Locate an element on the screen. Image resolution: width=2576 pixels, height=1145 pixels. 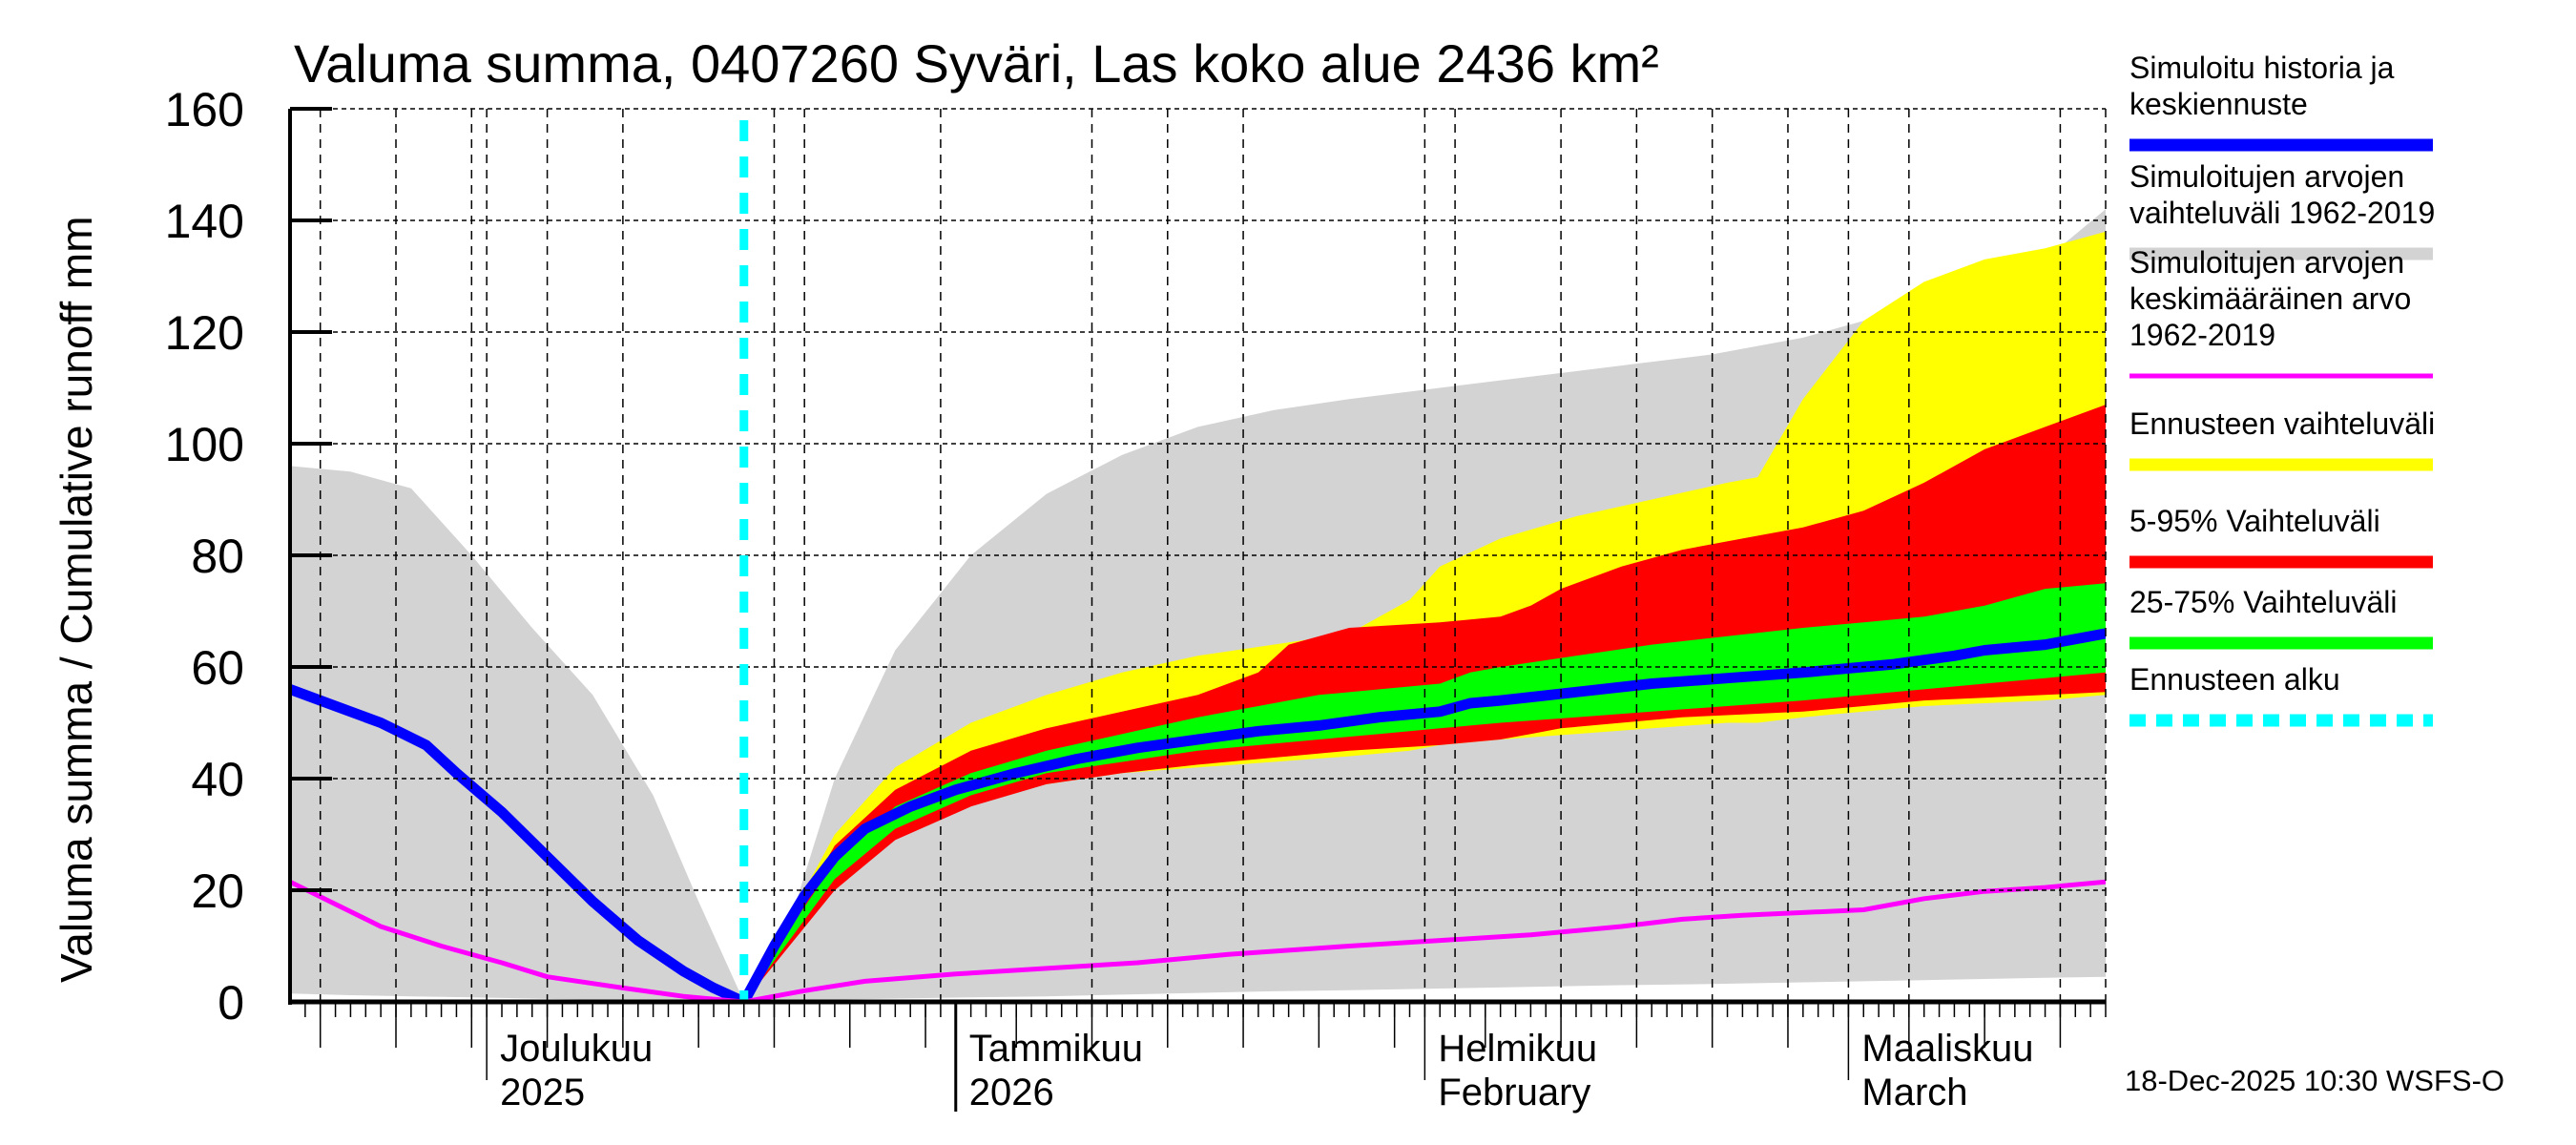
legend-item: Ennusteen alku is located at coordinates (2281, 694).